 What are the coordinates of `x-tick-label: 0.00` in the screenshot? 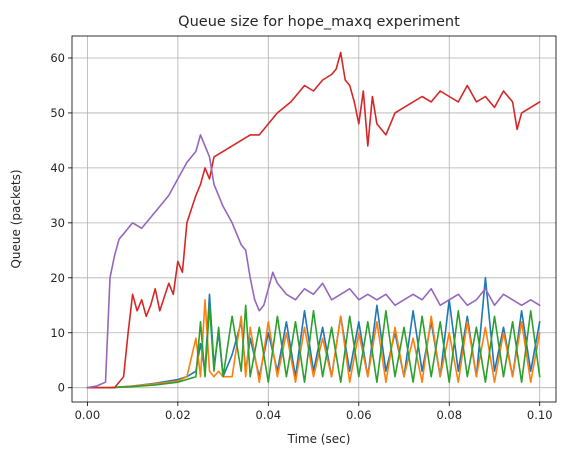 It's located at (88, 415).